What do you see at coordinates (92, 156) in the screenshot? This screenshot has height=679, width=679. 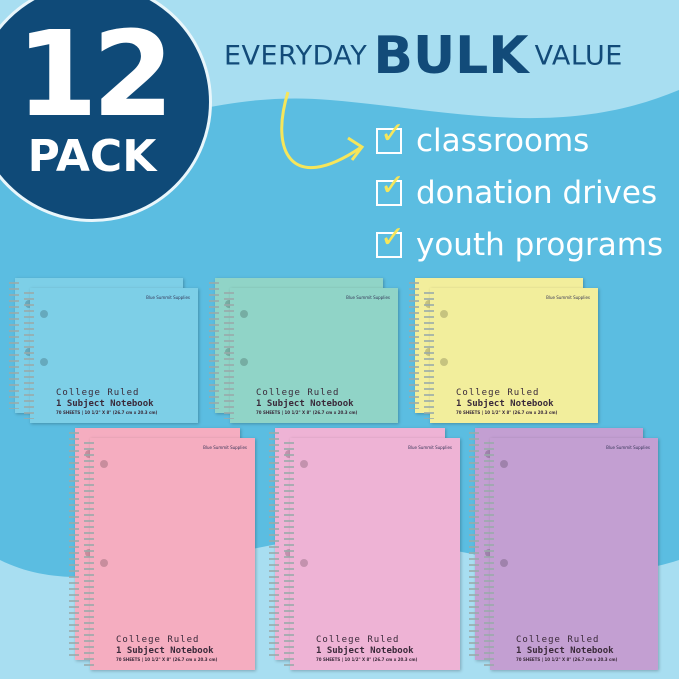 I see `pack-label: PACK` at bounding box center [92, 156].